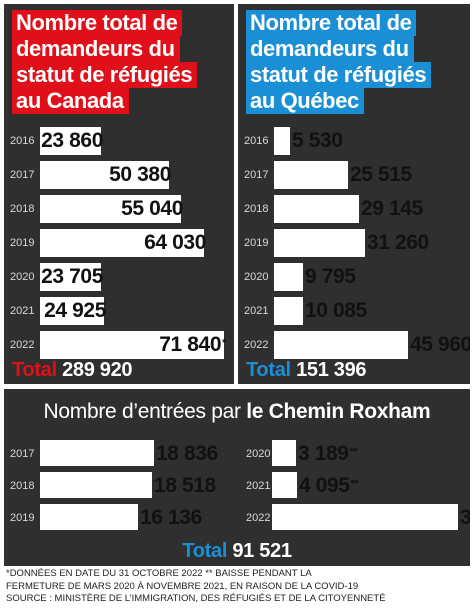 Image resolution: width=474 pixels, height=609 pixels. I want to click on quebec-title-line: demandeurs du, so click(330, 49).